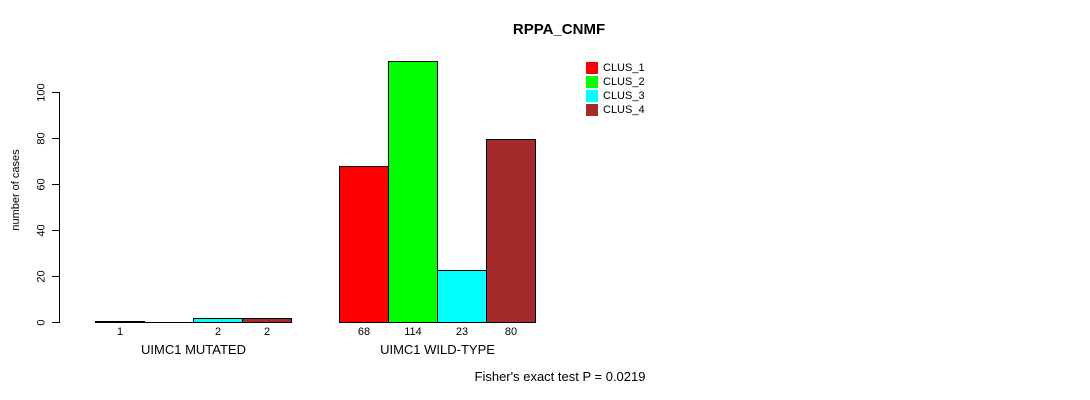  I want to click on legend-item: CLUS_4, so click(615, 110).